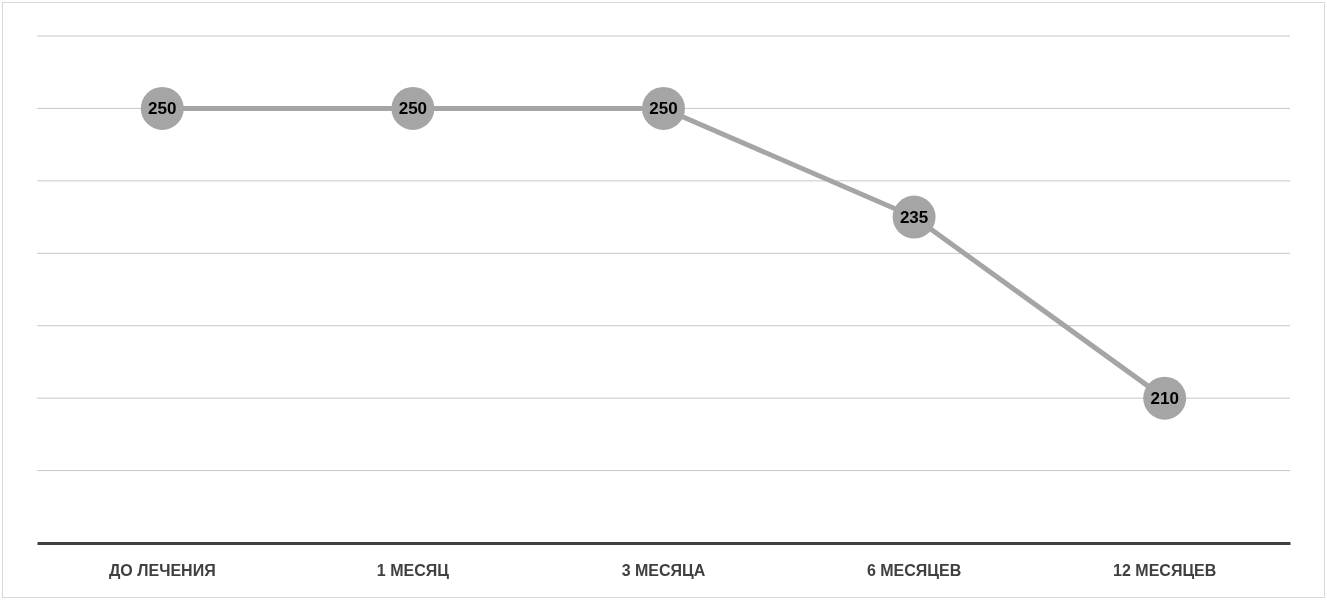 This screenshot has width=1327, height=600. I want to click on data-label: 210, so click(1164, 399).